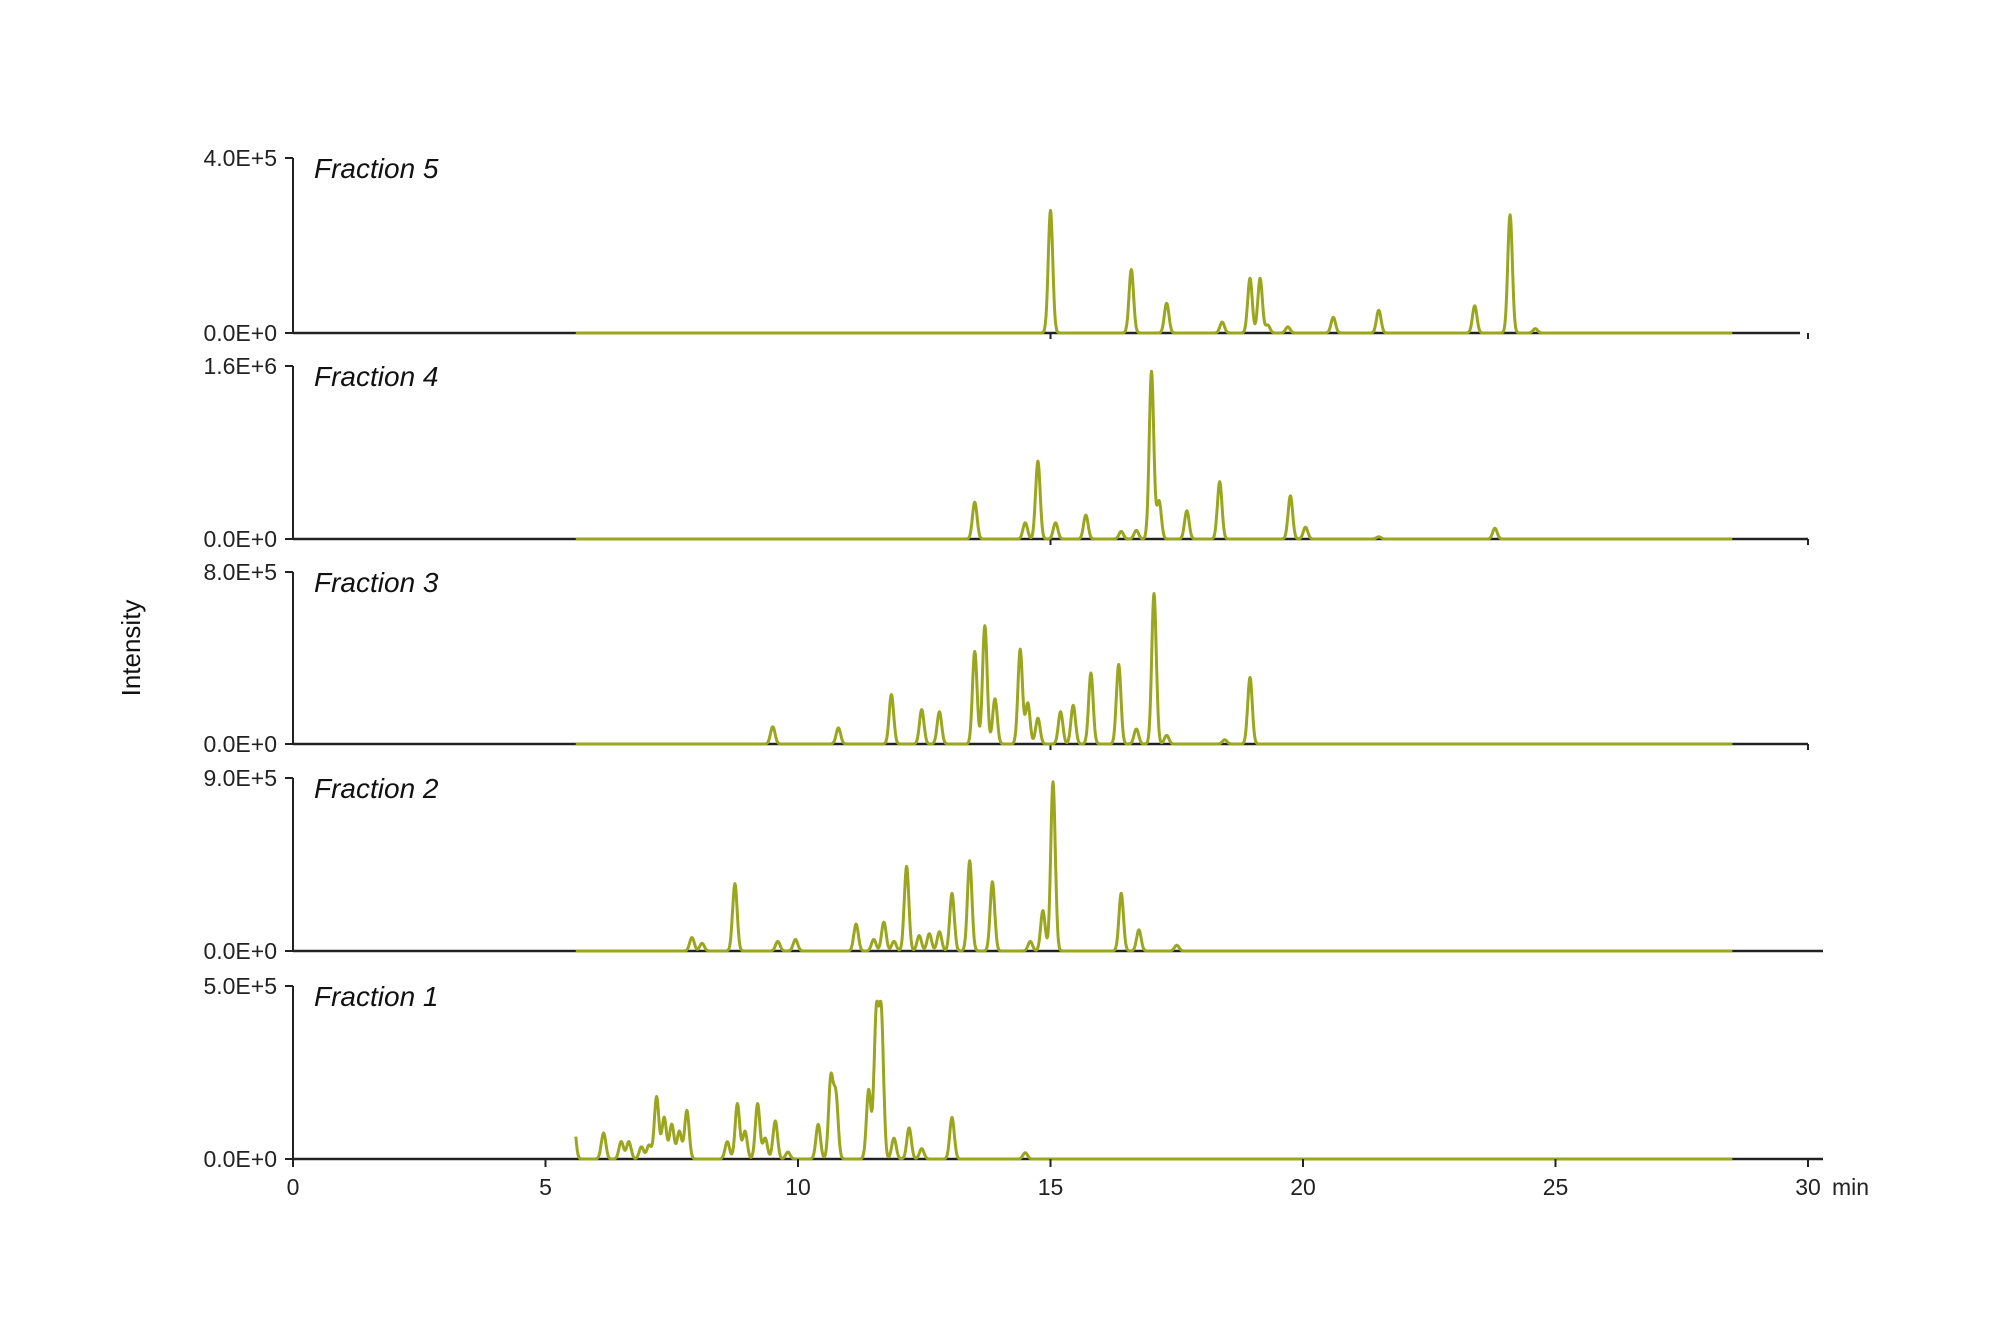 This screenshot has height=1333, width=2000. I want to click on y-tick-label-max: 9.0E+5, so click(240, 778).